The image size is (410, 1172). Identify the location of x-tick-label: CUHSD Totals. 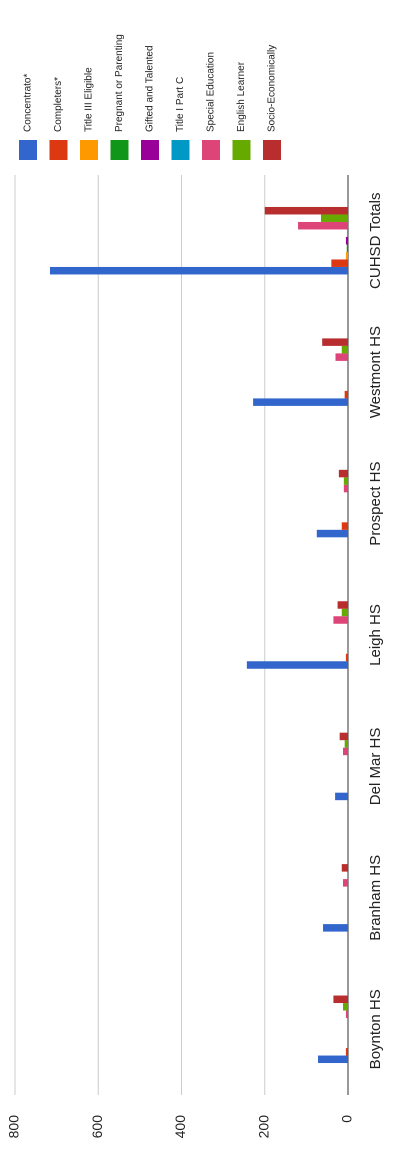
(375, 241).